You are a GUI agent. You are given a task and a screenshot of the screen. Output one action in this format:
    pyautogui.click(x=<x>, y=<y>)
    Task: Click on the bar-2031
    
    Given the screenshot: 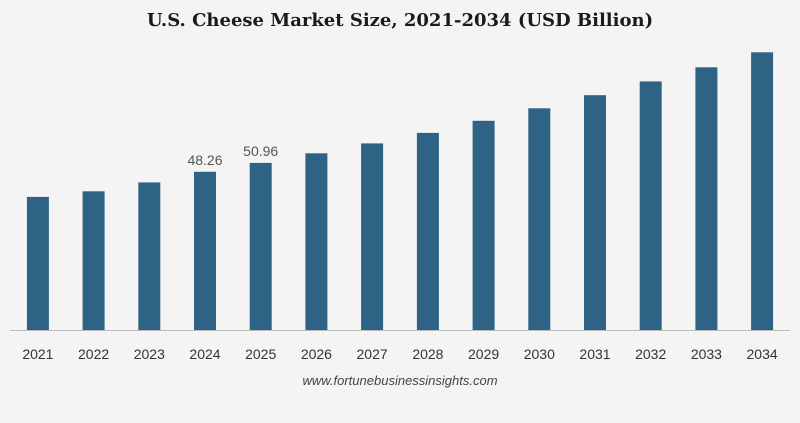 What is the action you would take?
    pyautogui.click(x=595, y=212)
    